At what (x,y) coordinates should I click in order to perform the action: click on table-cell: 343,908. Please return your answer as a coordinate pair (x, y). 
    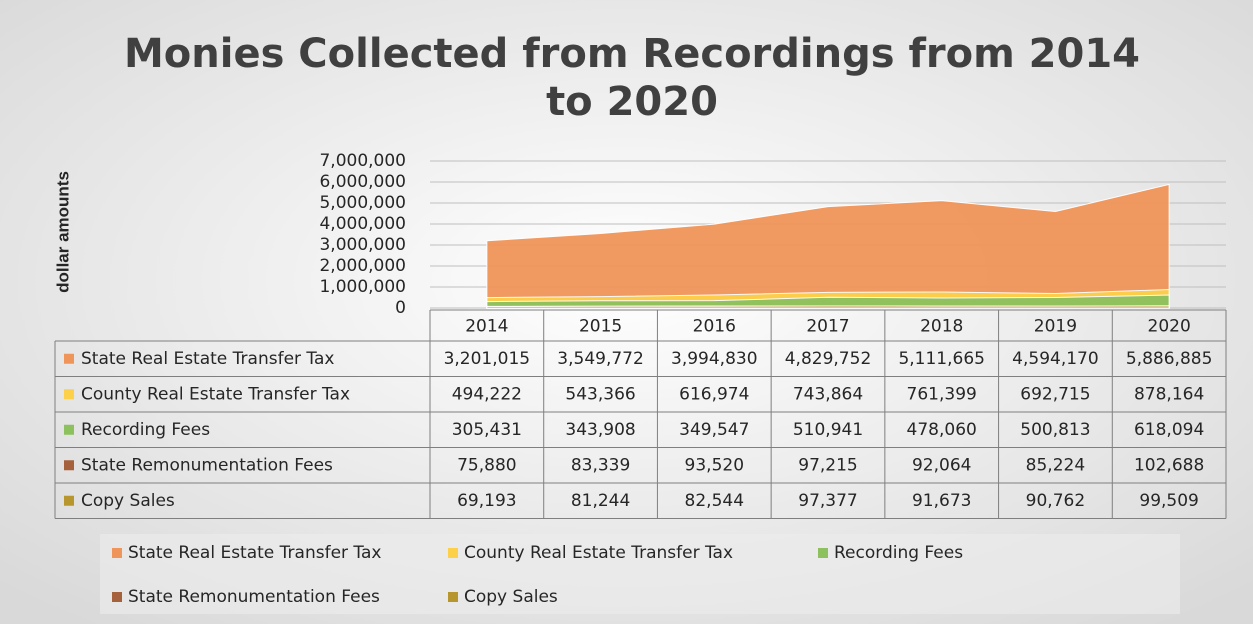
    Looking at the image, I should click on (600, 430).